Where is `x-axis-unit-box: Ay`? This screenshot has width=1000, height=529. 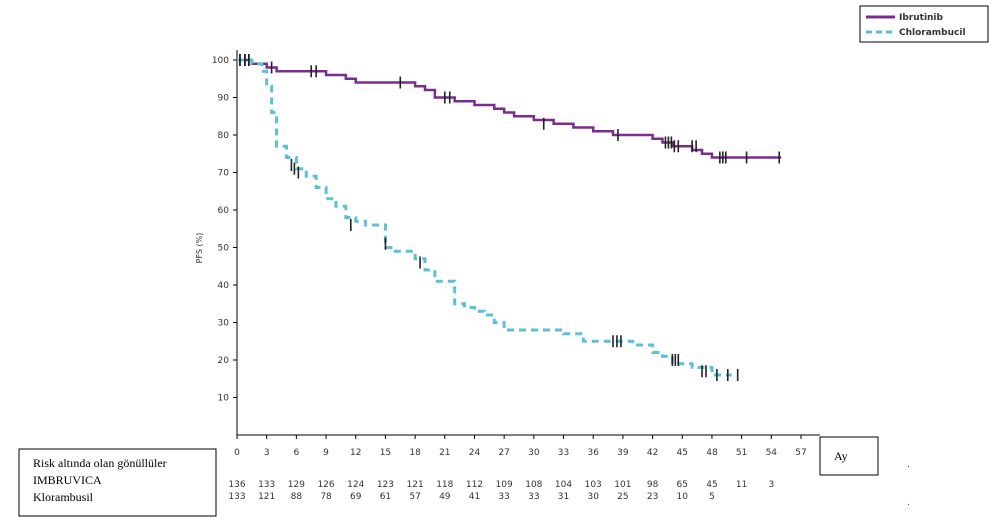
x-axis-unit-box: Ay is located at coordinates (849, 456).